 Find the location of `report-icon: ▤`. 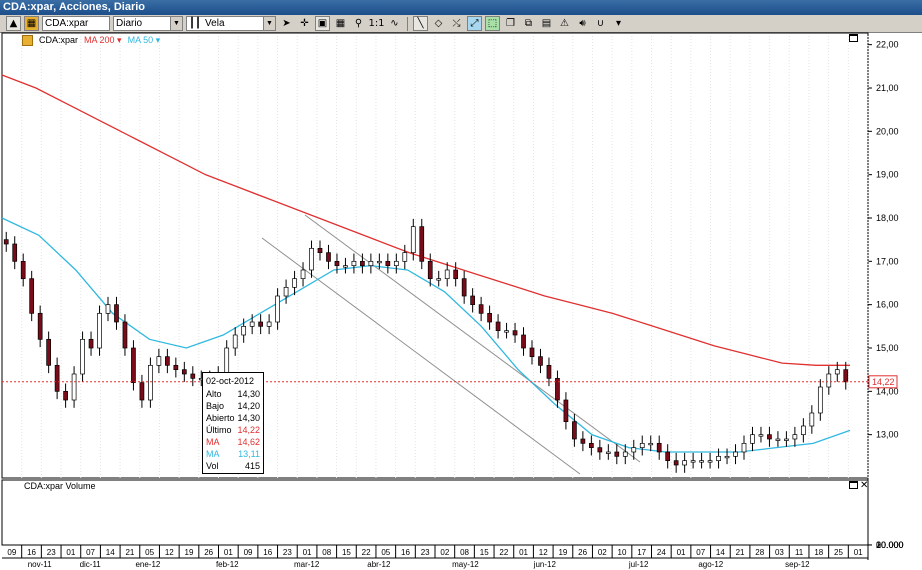

report-icon: ▤ is located at coordinates (546, 23).